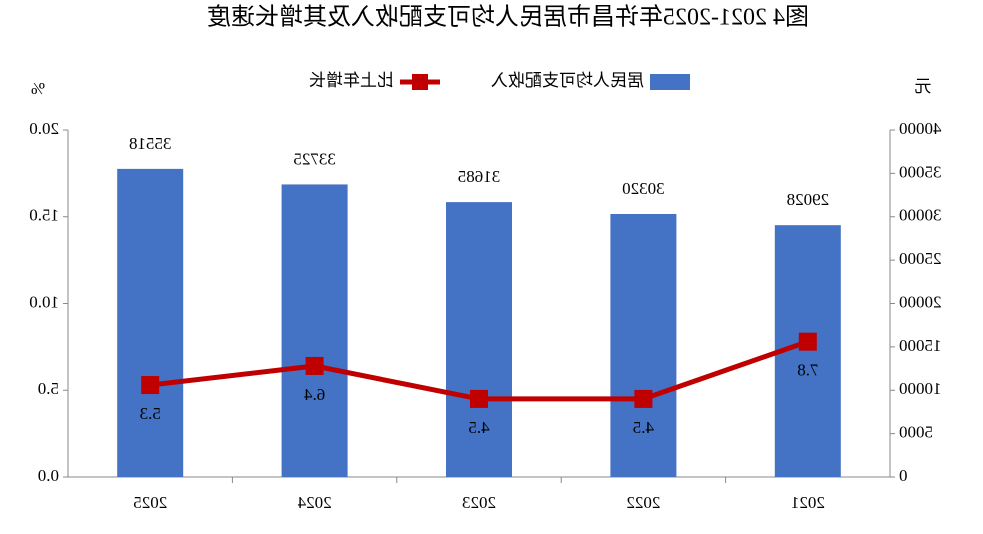  What do you see at coordinates (920, 345) in the screenshot?
I see `y-tick-label: 15000` at bounding box center [920, 345].